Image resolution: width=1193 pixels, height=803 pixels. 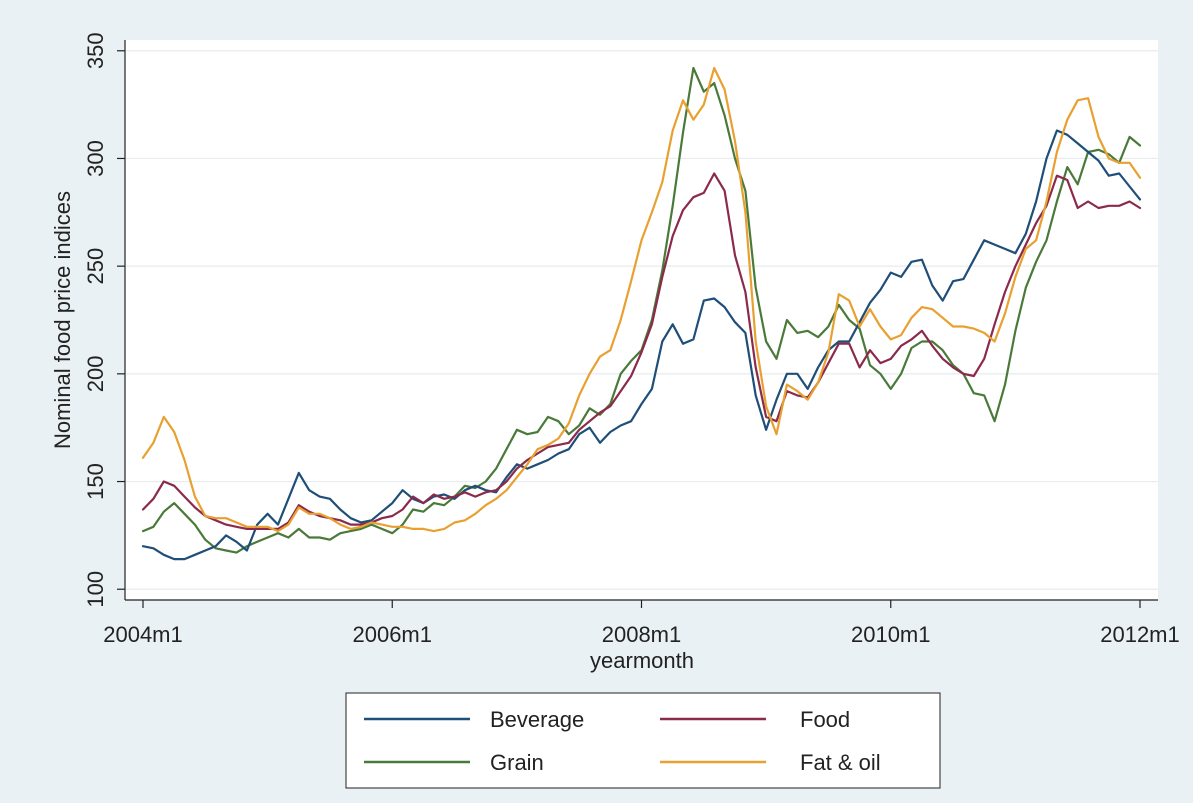 What do you see at coordinates (62, 320) in the screenshot?
I see `y-axis-title: Nominal food price indices` at bounding box center [62, 320].